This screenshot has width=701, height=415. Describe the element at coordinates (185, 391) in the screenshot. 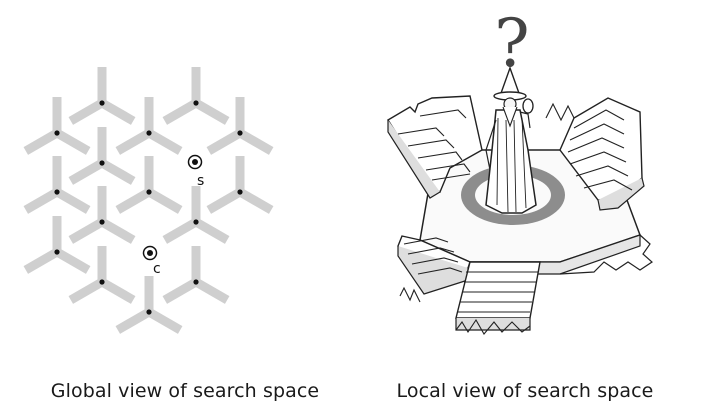

I see `caption-global-view: Global view of search space` at that location.